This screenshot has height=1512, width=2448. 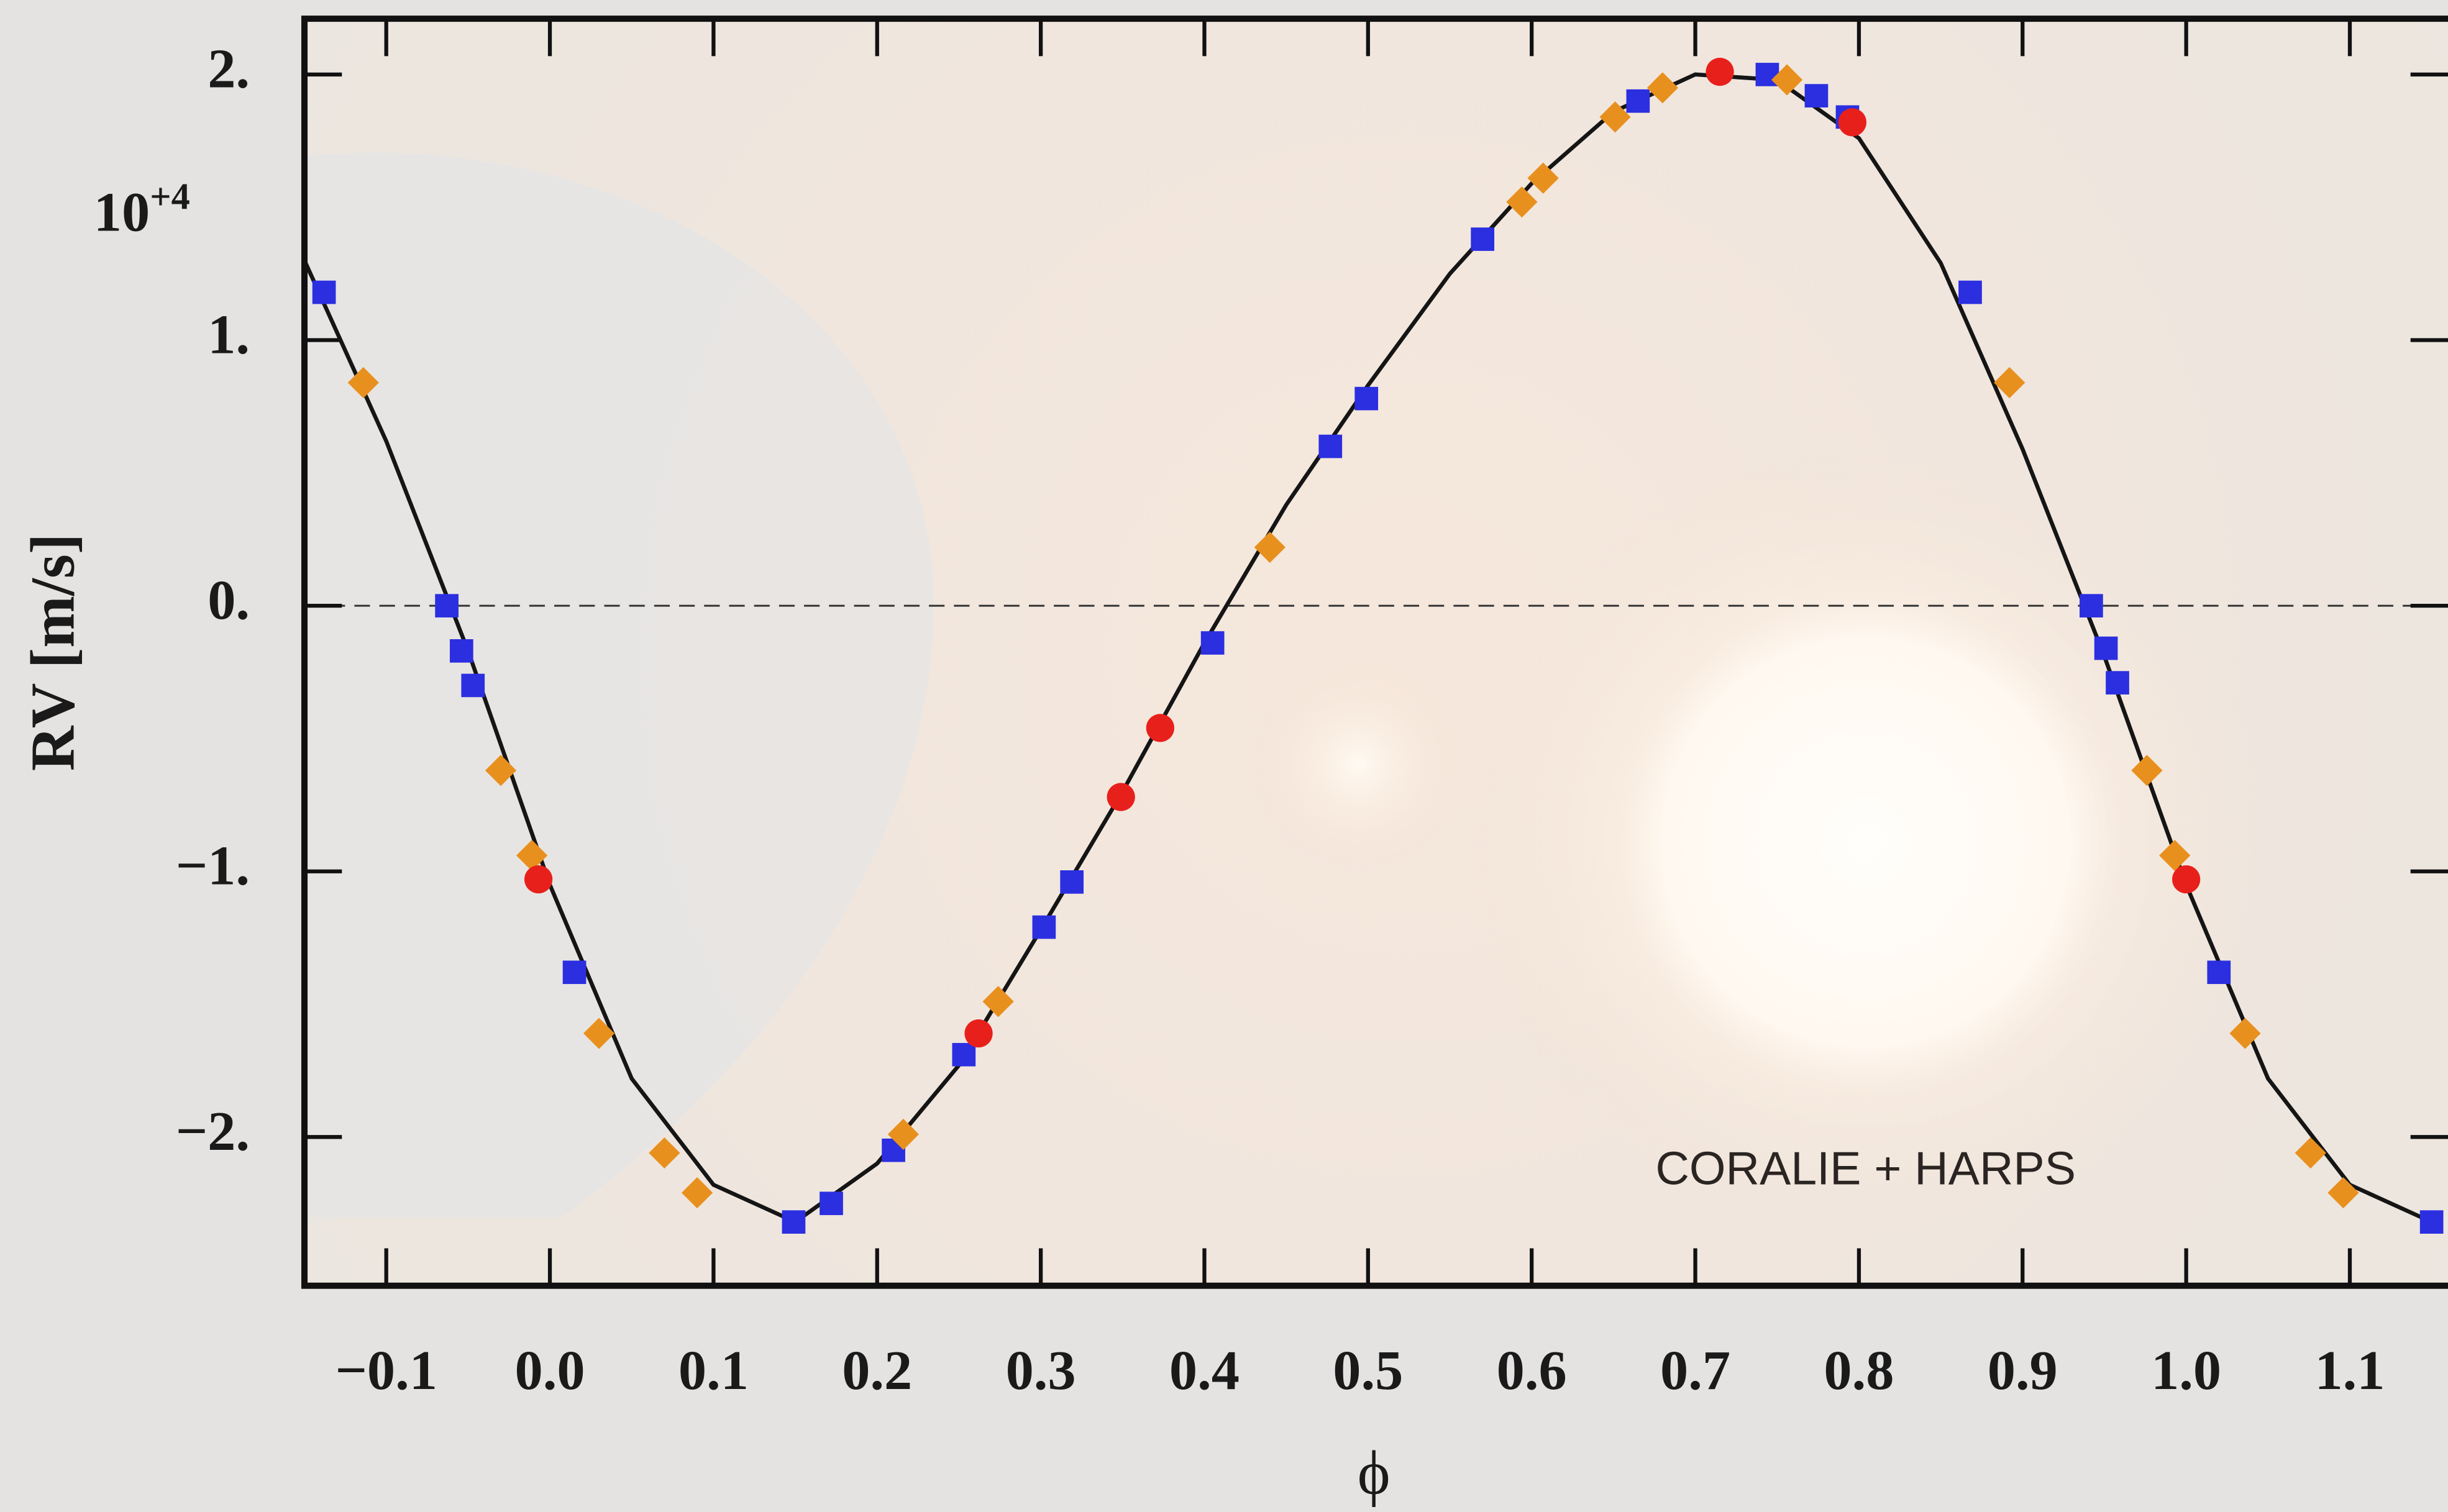 I want to click on y-tick-label: 2., so click(x=229, y=68).